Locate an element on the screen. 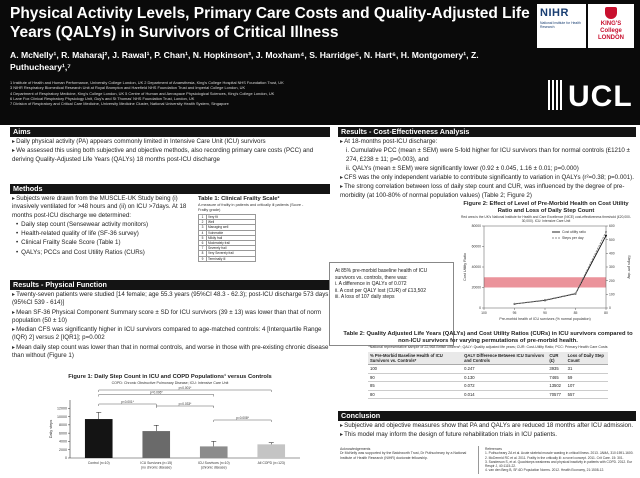 The width and height of the screenshot is (640, 478). figure2-y-tick-label: 40000 is located at coordinates (477, 267).